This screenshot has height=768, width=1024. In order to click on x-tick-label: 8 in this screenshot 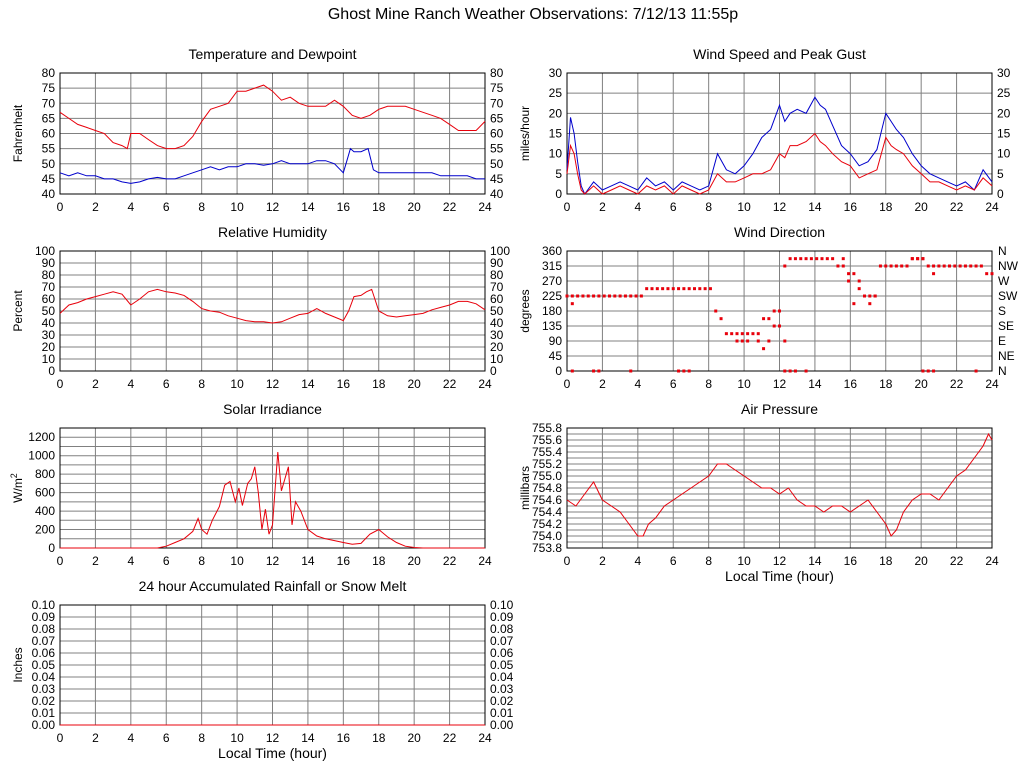, I will do `click(201, 207)`.